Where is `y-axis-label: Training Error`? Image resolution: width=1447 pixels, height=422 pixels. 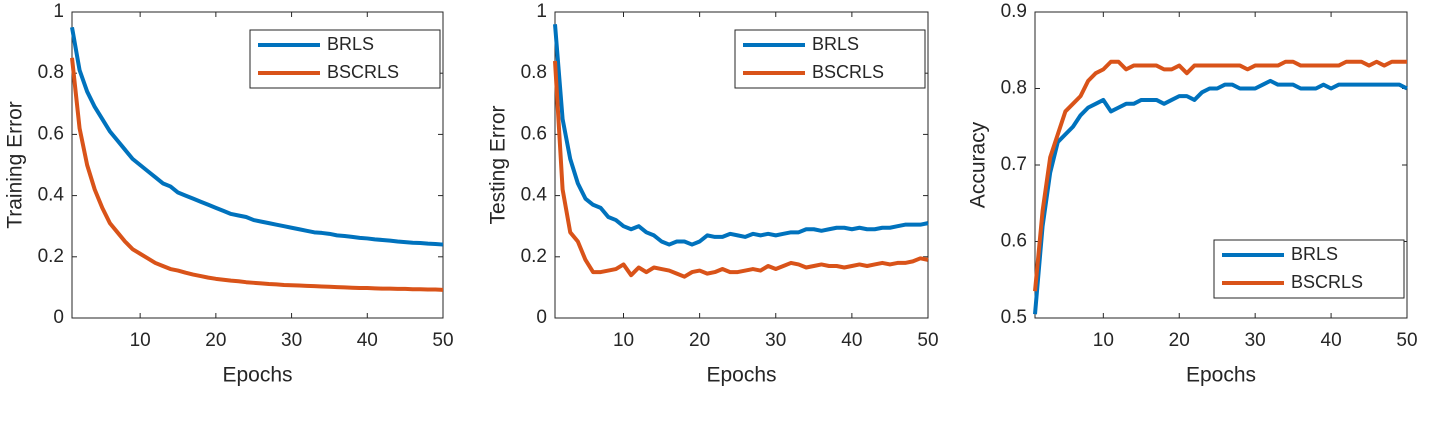
y-axis-label: Training Error is located at coordinates (15, 165).